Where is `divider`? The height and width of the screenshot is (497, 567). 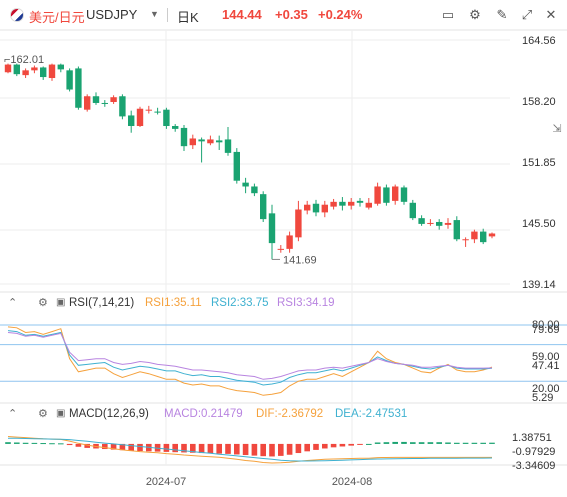 divider is located at coordinates (167, 15).